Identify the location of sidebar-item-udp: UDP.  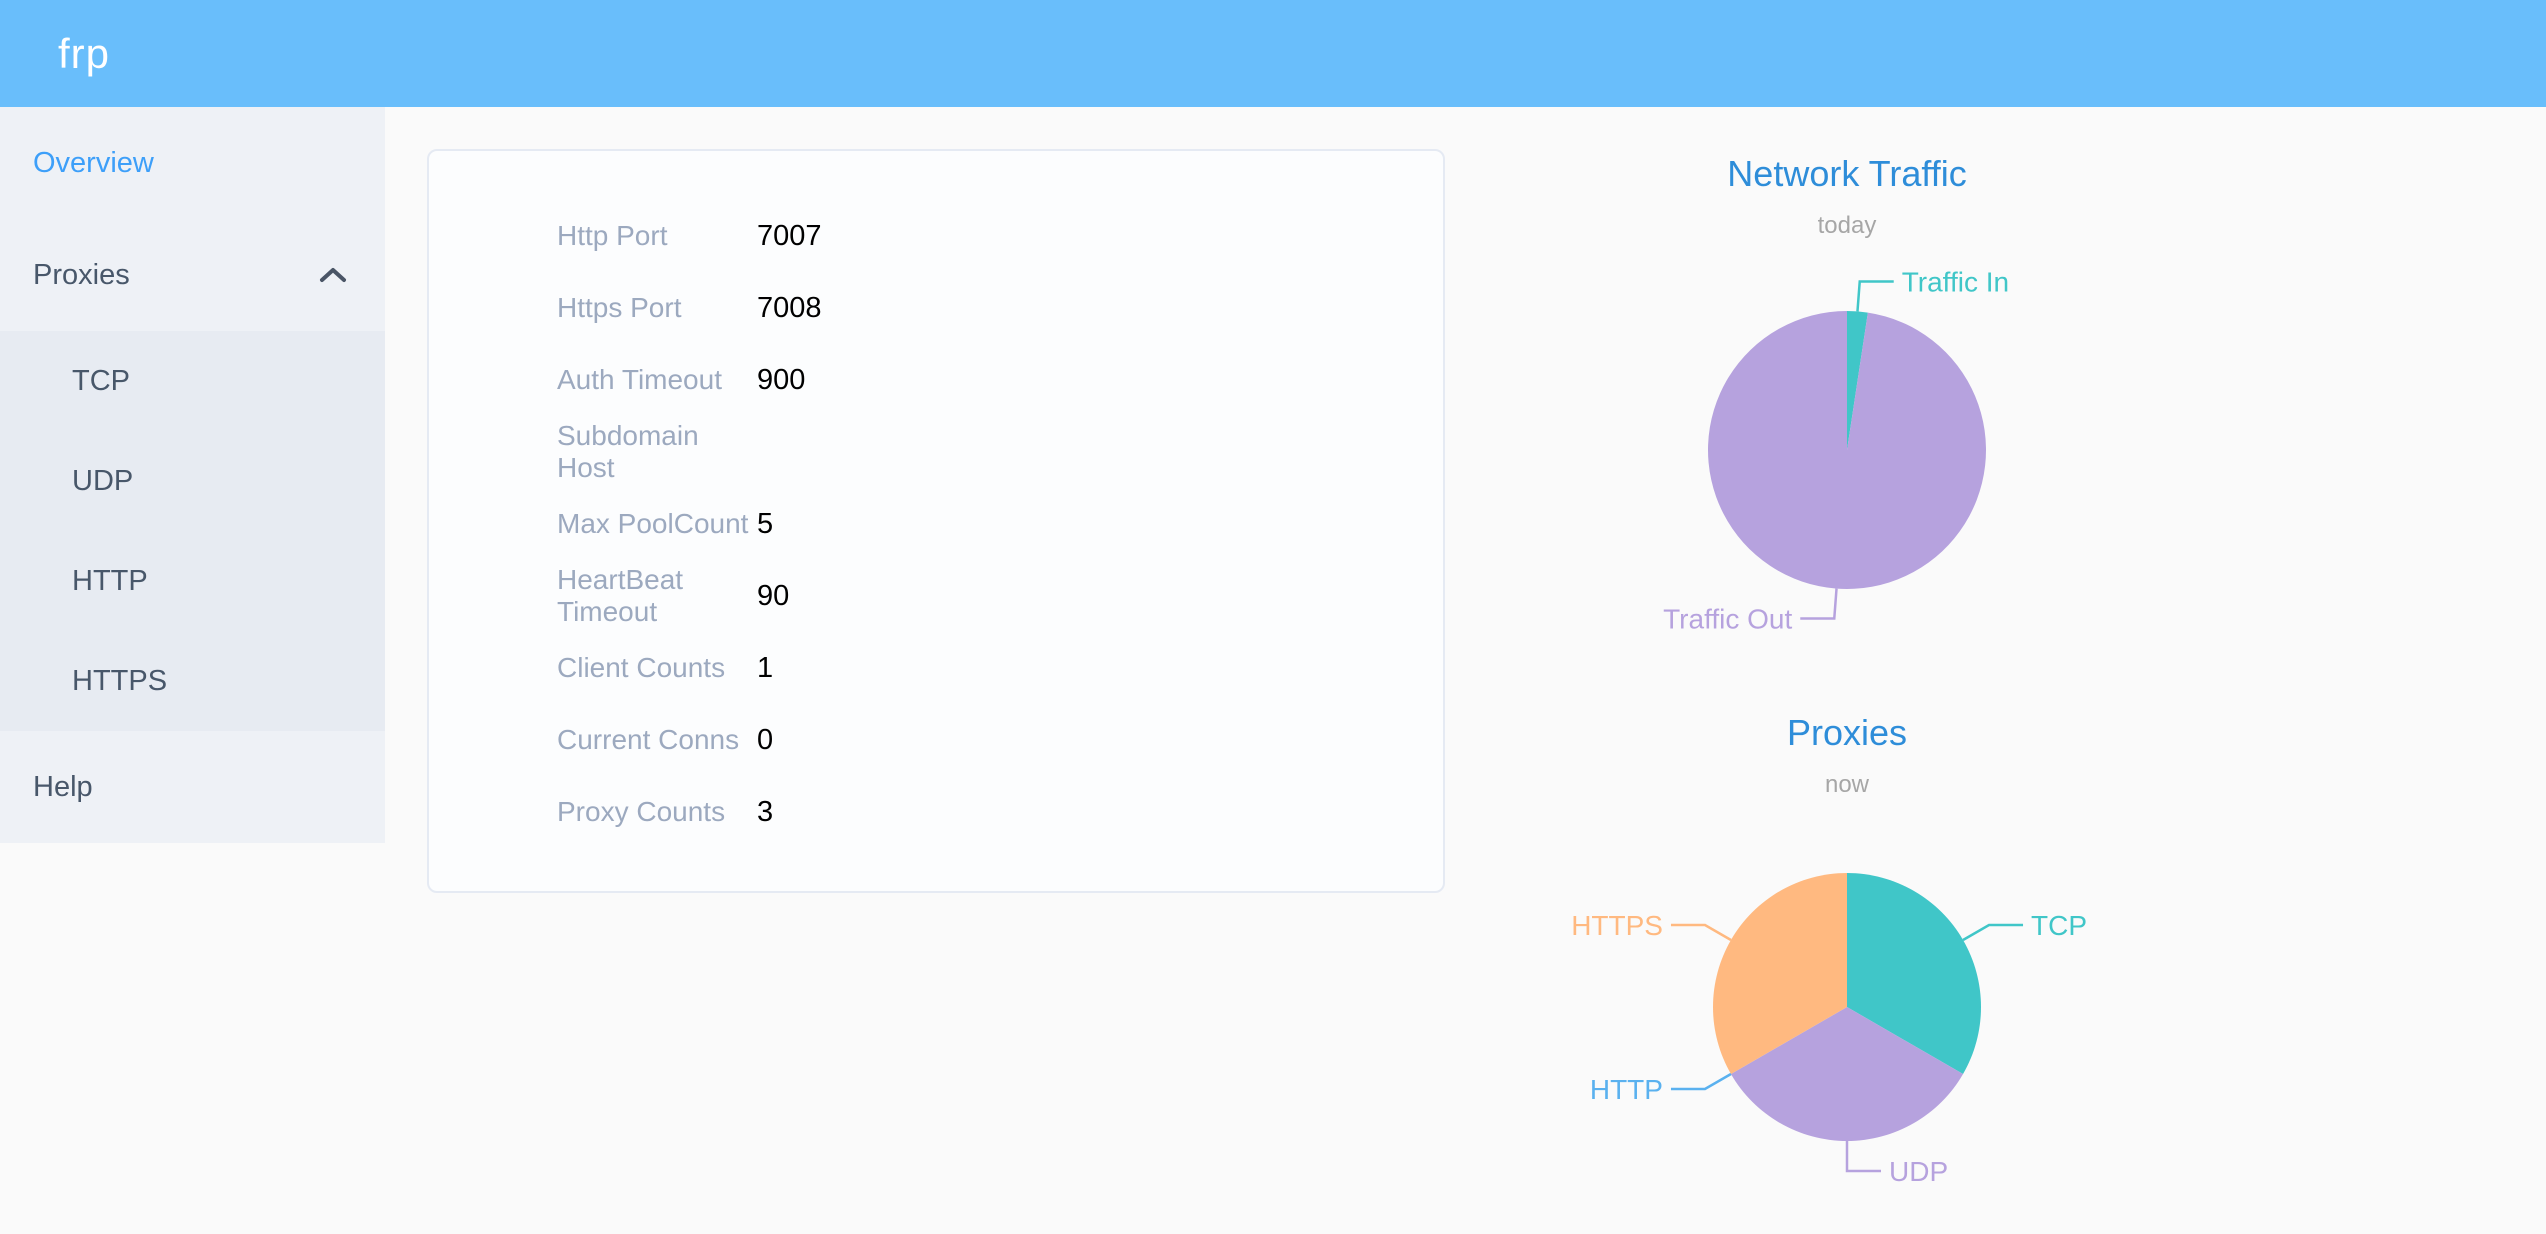
(192, 481).